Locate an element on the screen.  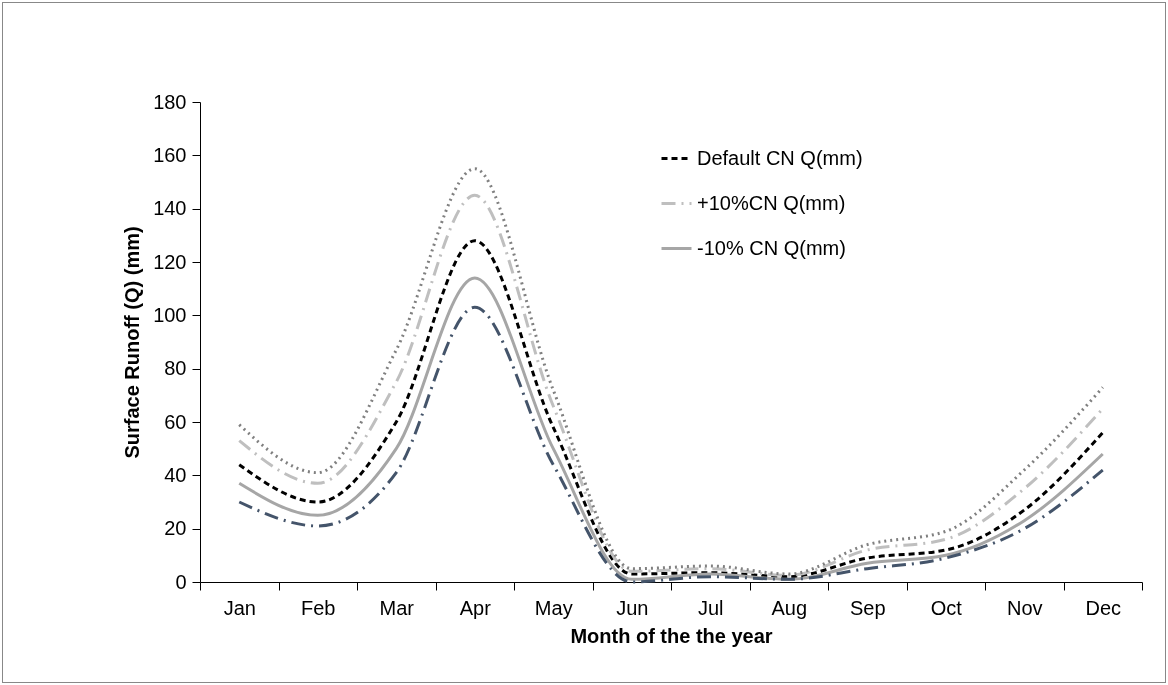
x-tick-label: Feb is located at coordinates (318, 607).